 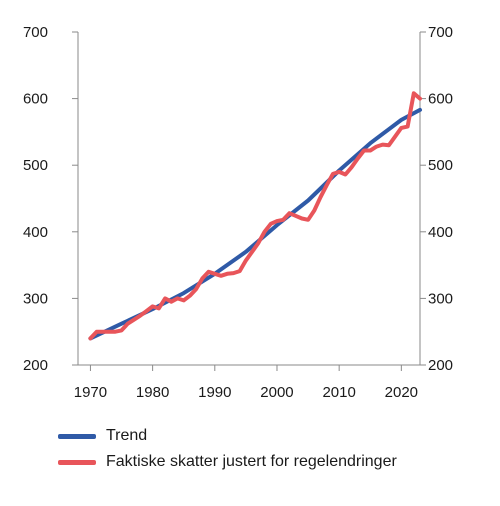 What do you see at coordinates (35, 365) in the screenshot?
I see `y-tick-label-left: 200` at bounding box center [35, 365].